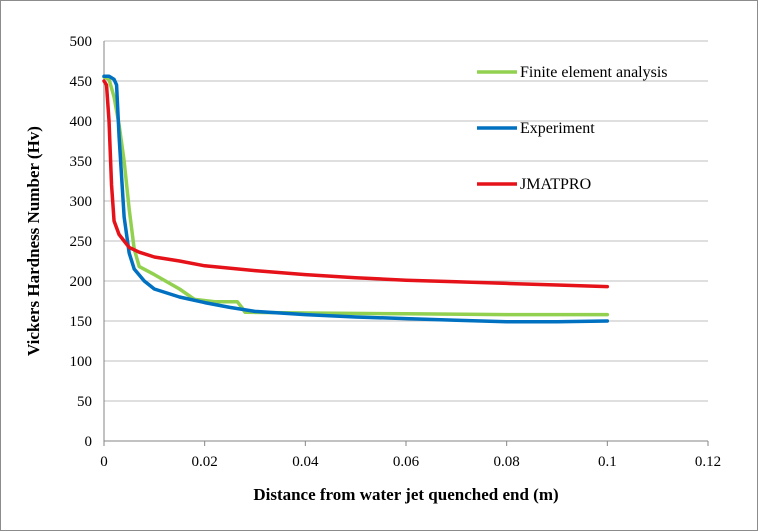 Image resolution: width=758 pixels, height=531 pixels. I want to click on y-tick-label: 150, so click(81, 322).